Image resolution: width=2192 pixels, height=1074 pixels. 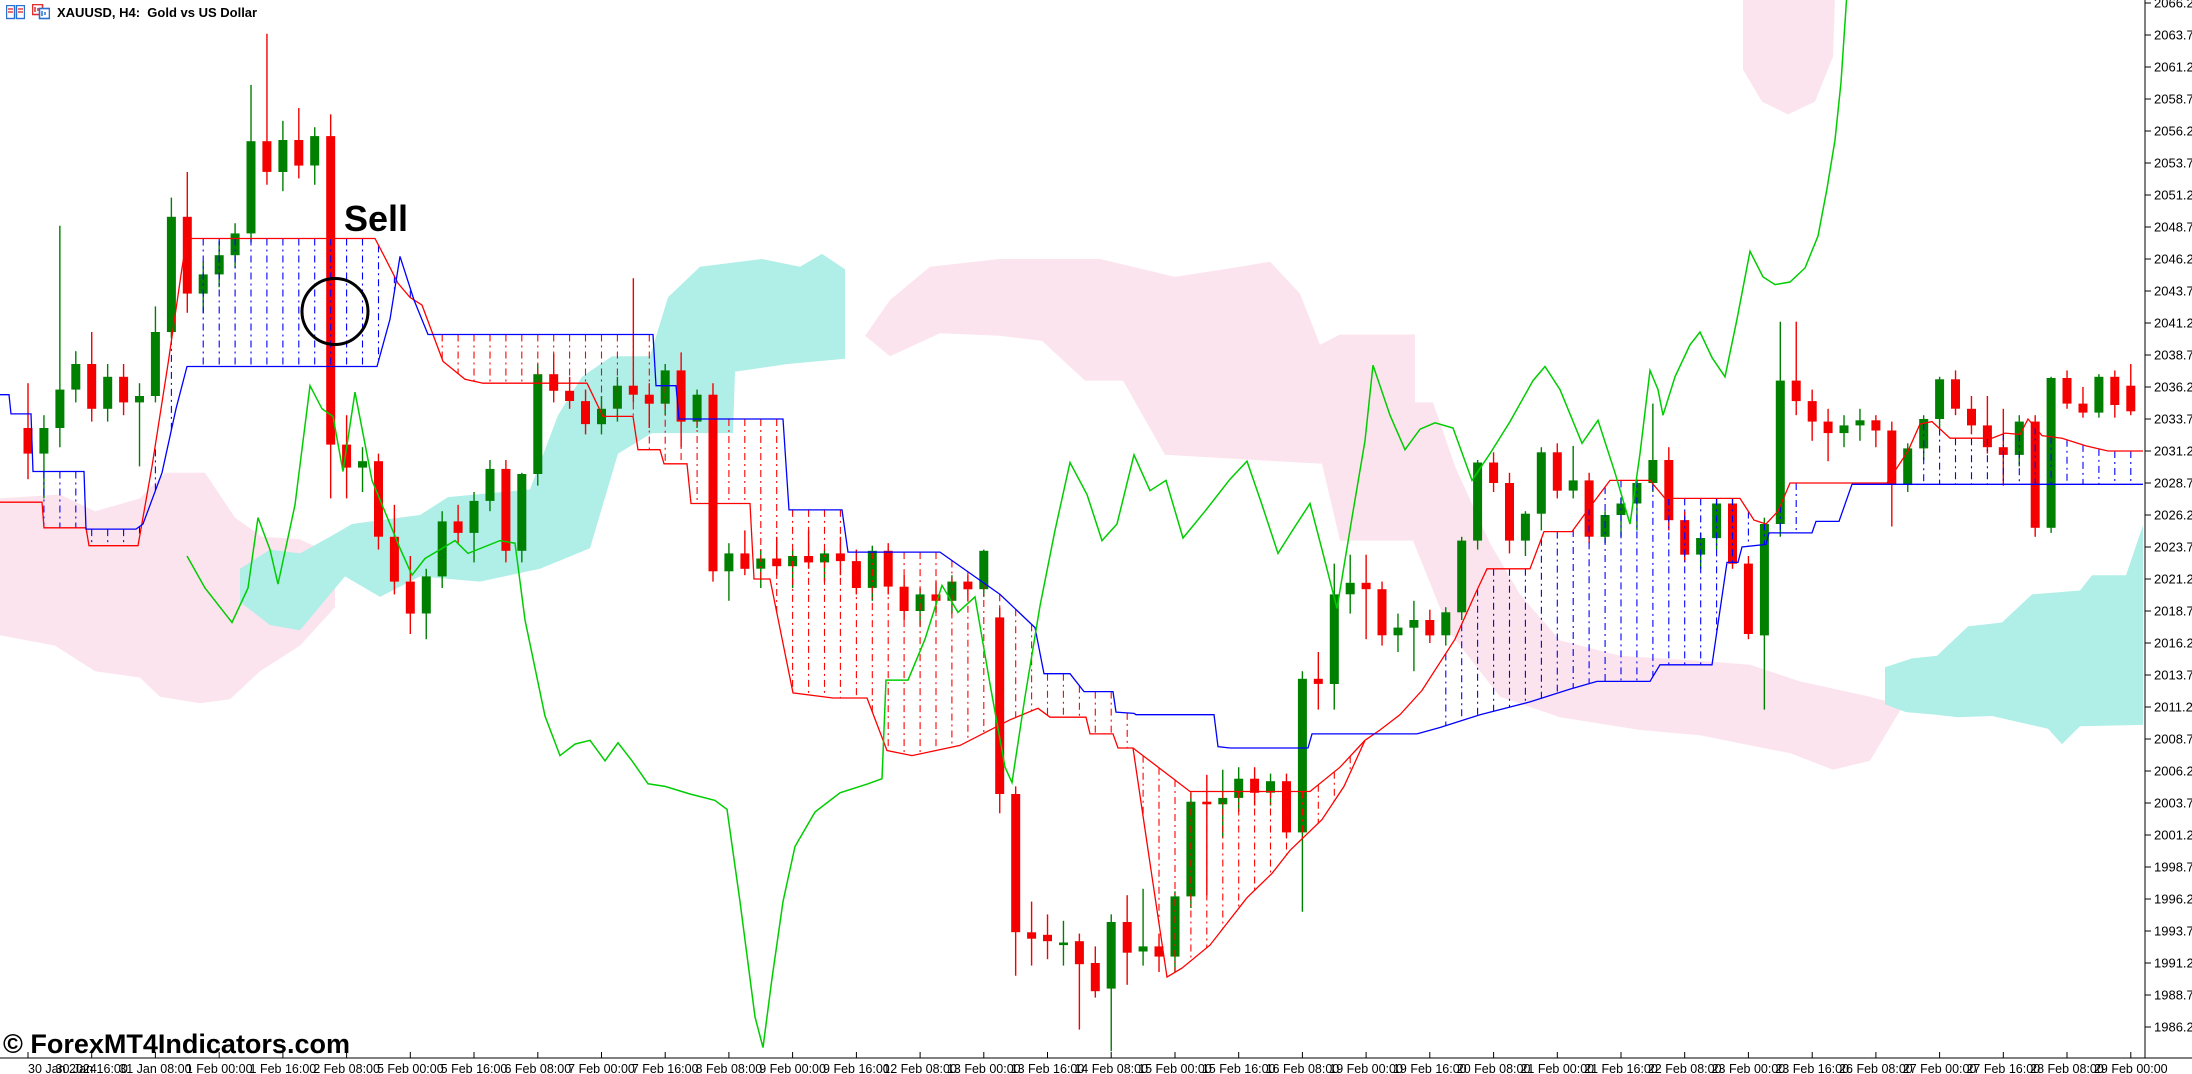 I want to click on time-label: 7 Feb 00:00, so click(x=601, y=1068).